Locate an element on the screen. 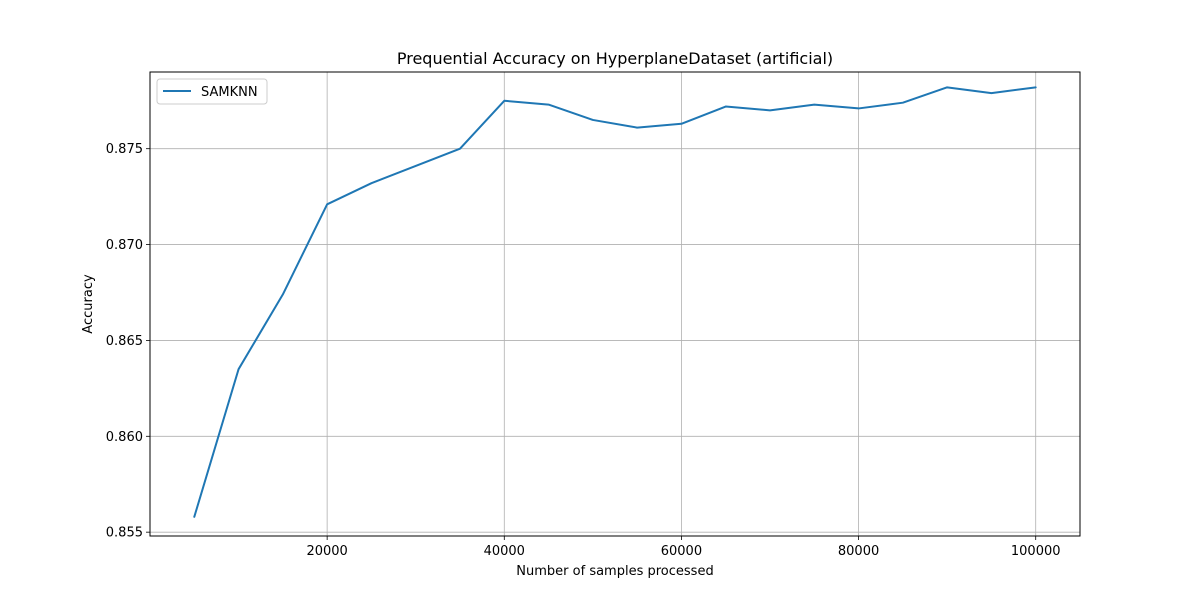  x-axis-ticks: 20000 40000 60000 80000 100000 is located at coordinates (683, 547).